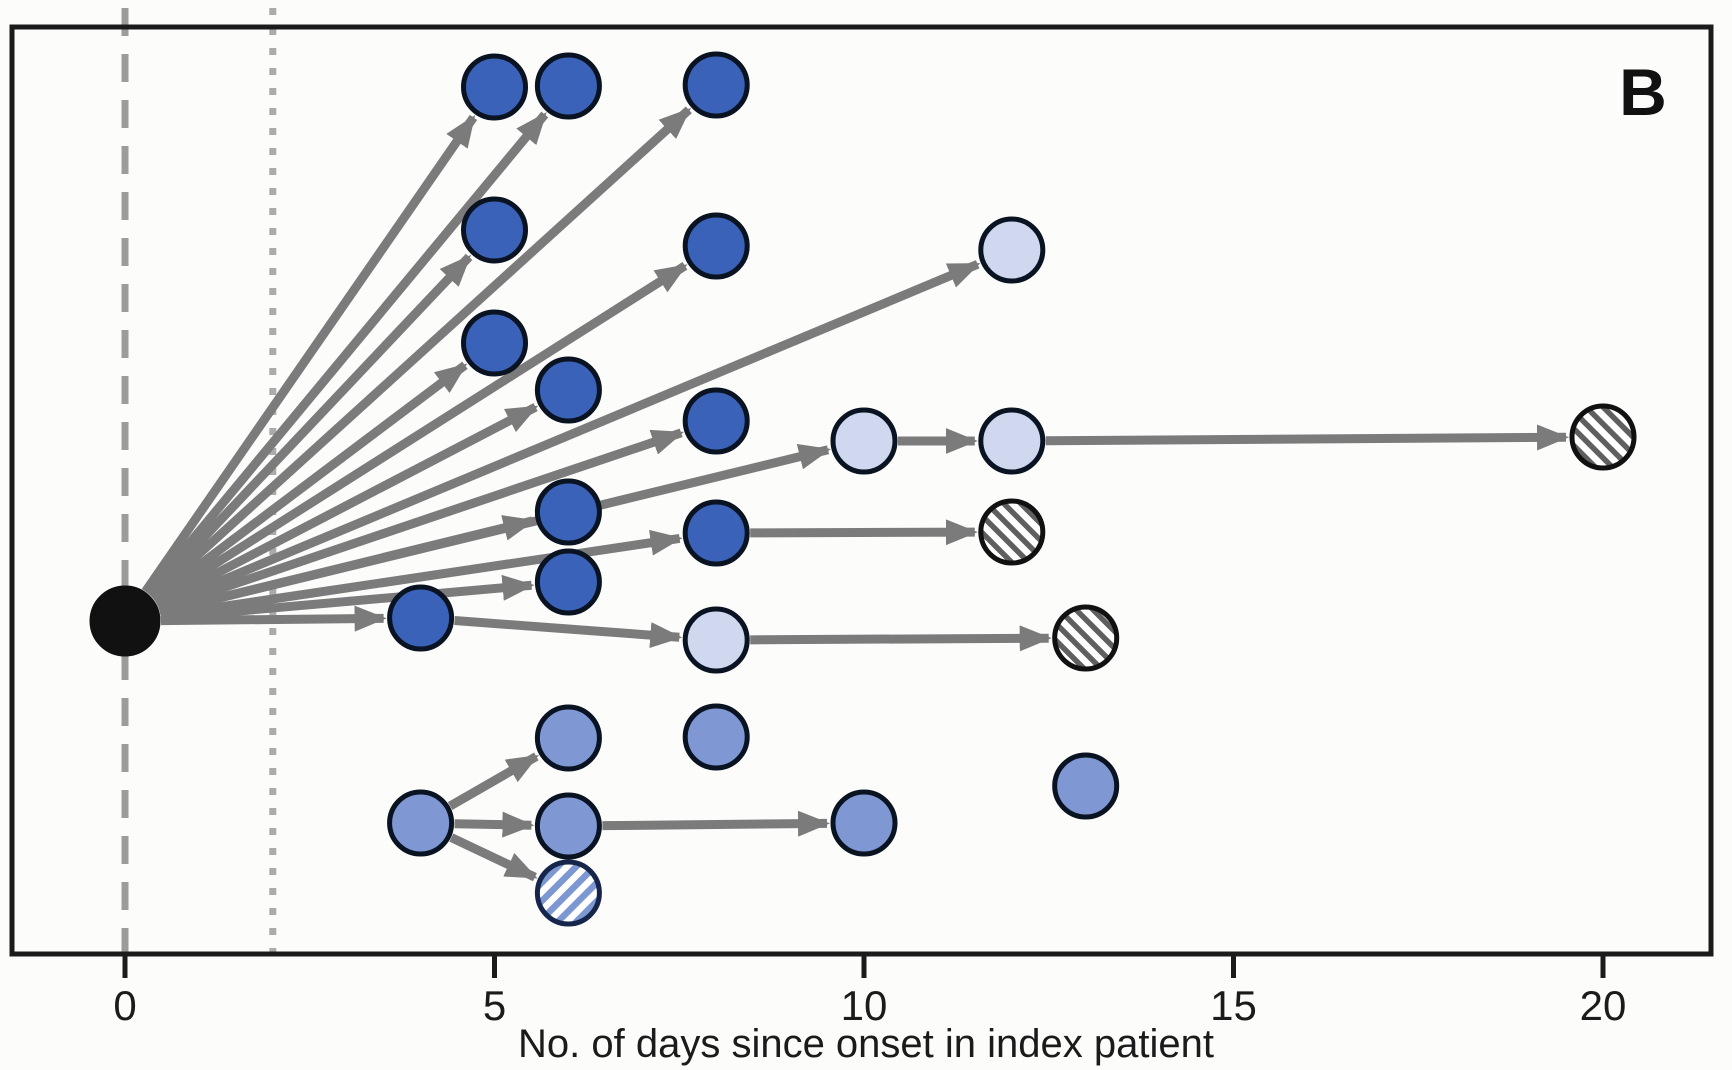 This screenshot has width=1732, height=1070. I want to click on transmission-arrow-index-to-n17, so click(273, 618).